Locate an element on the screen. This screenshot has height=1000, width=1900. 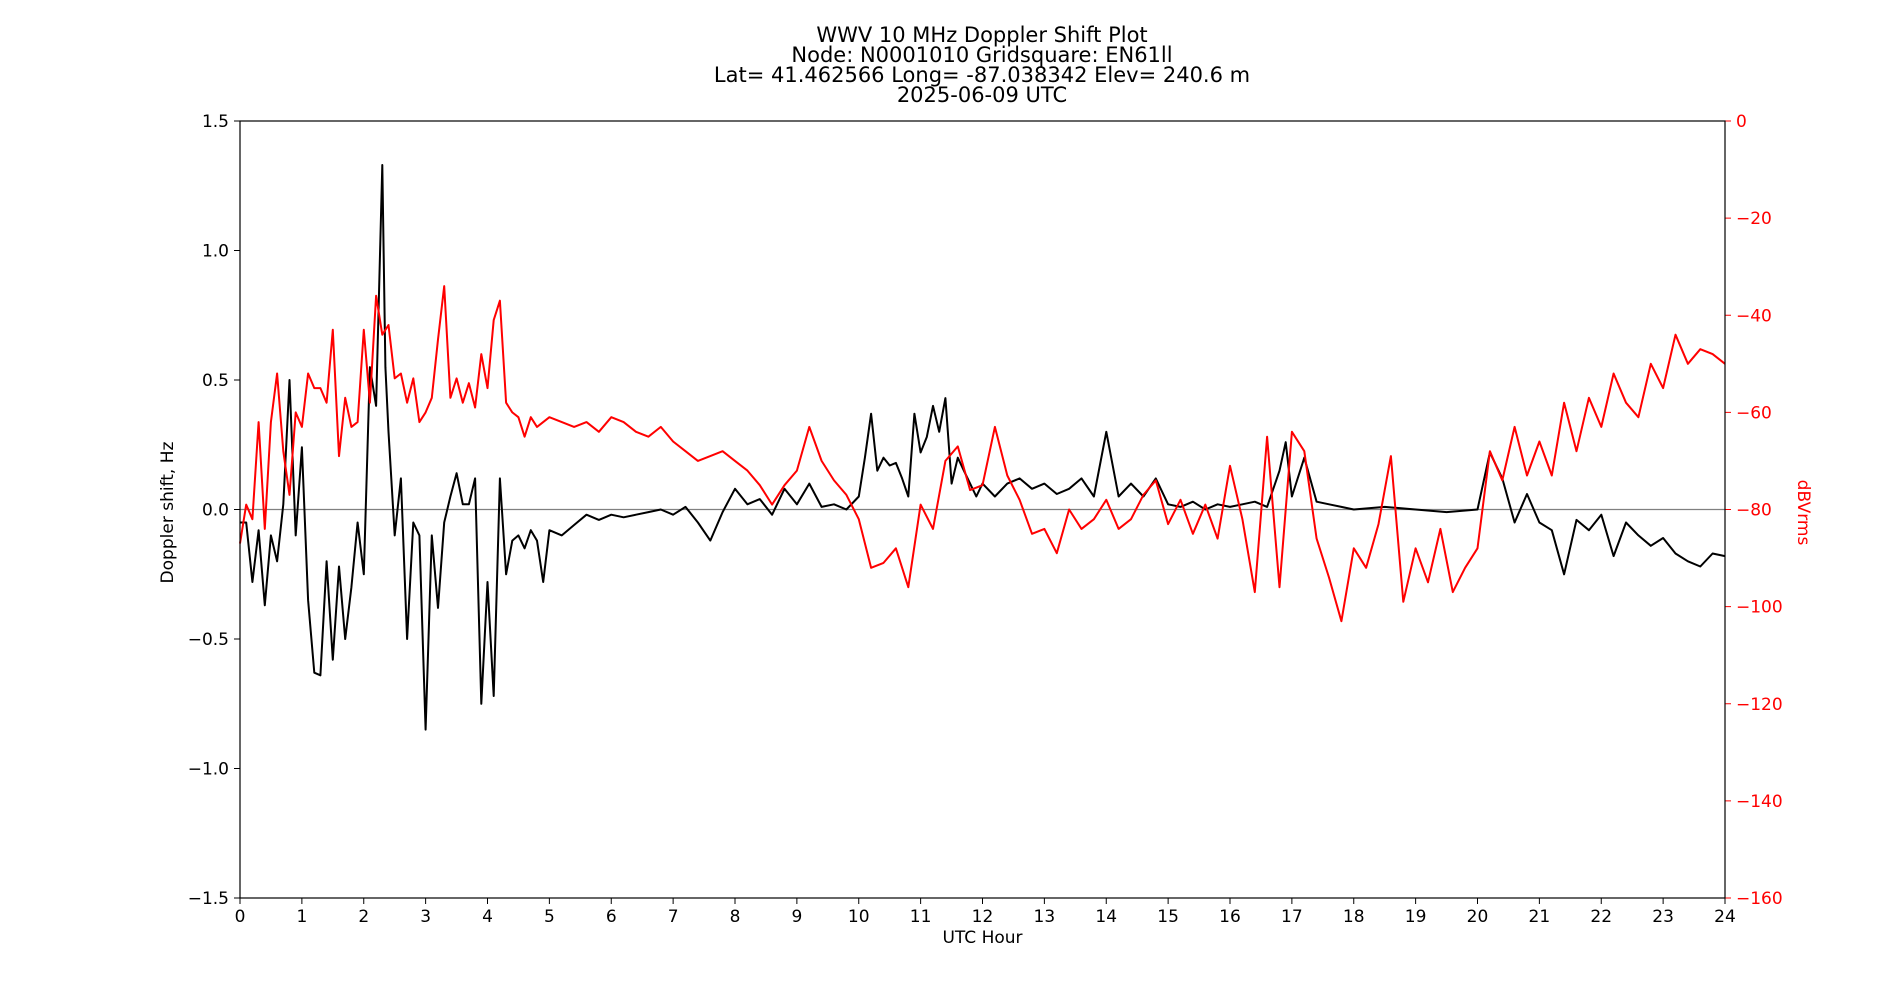
x-tick-label: 1 is located at coordinates (301, 917).